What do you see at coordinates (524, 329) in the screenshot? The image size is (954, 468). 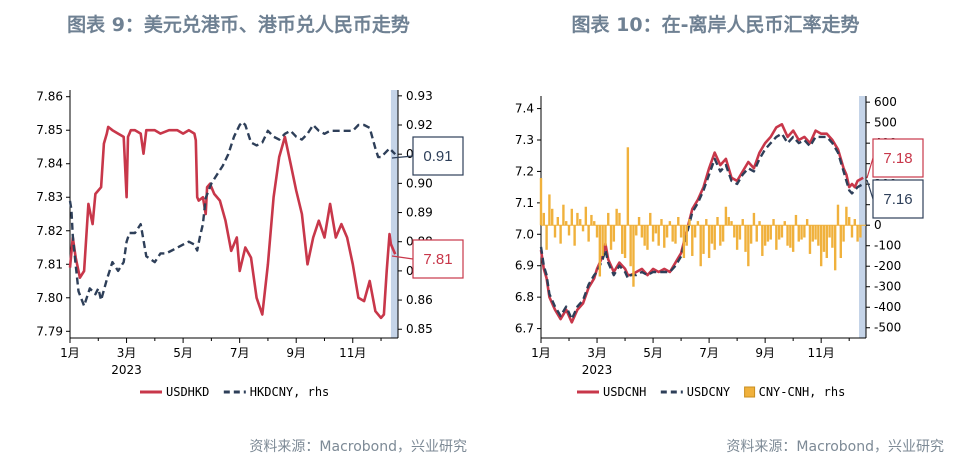 I see `left-tick-label: 6.7` at bounding box center [524, 329].